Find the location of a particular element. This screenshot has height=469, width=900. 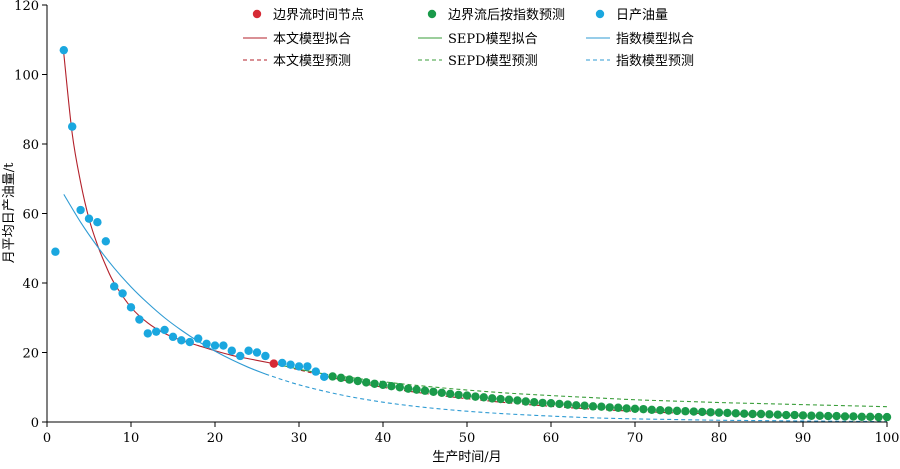

legend-item-boundary: 边界流时间节点 is located at coordinates (308, 15).